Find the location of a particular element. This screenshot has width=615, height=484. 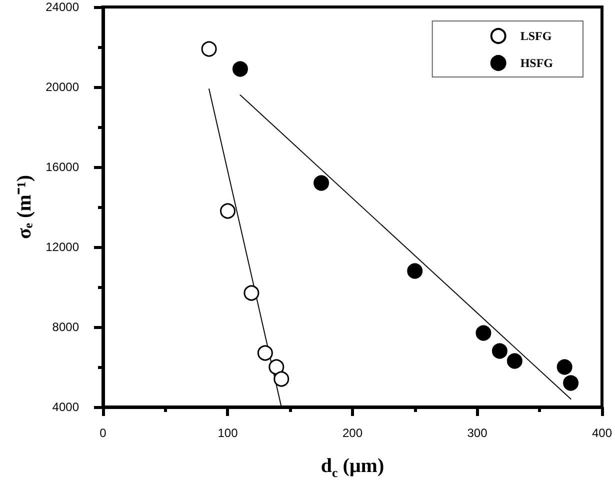

legend-label: LSFG is located at coordinates (536, 36).